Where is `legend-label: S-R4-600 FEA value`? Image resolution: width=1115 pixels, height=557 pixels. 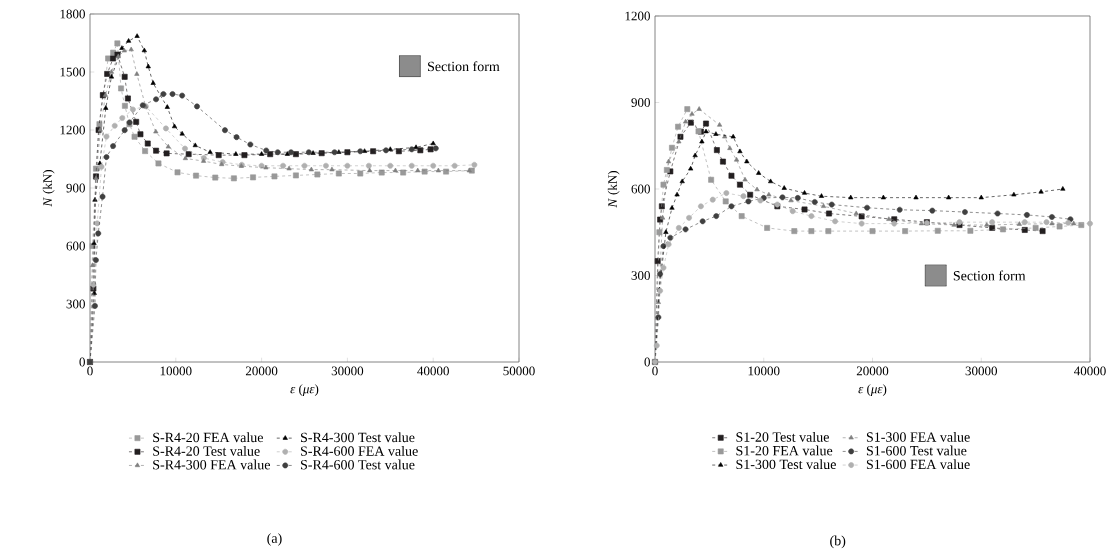
legend-label: S-R4-600 FEA value is located at coordinates (359, 450).